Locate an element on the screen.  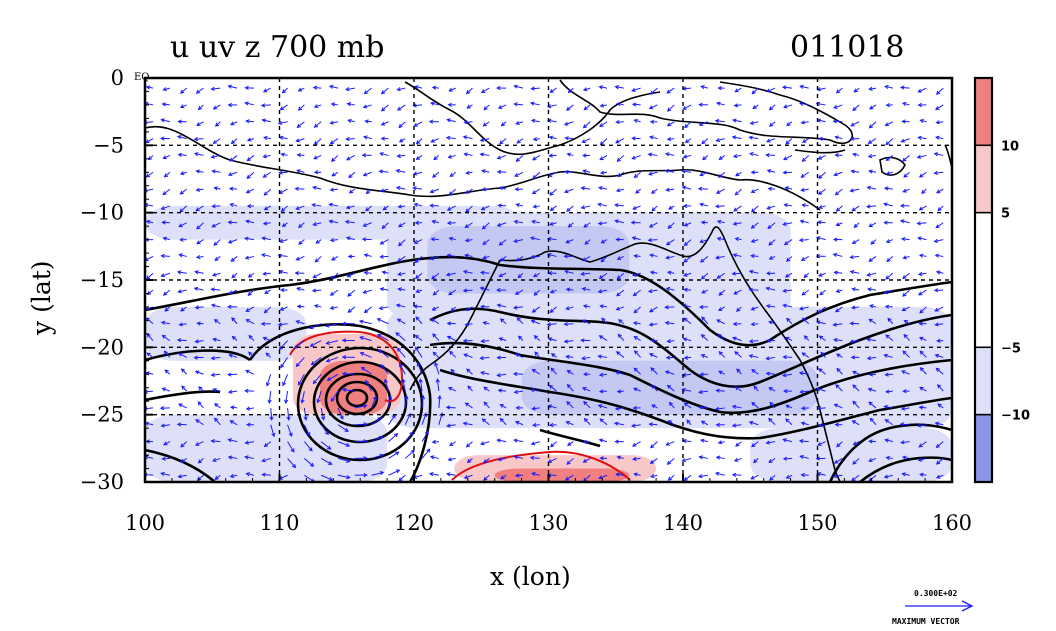
colorbar: 10 5 −5 −10 is located at coordinates (1001, 280).